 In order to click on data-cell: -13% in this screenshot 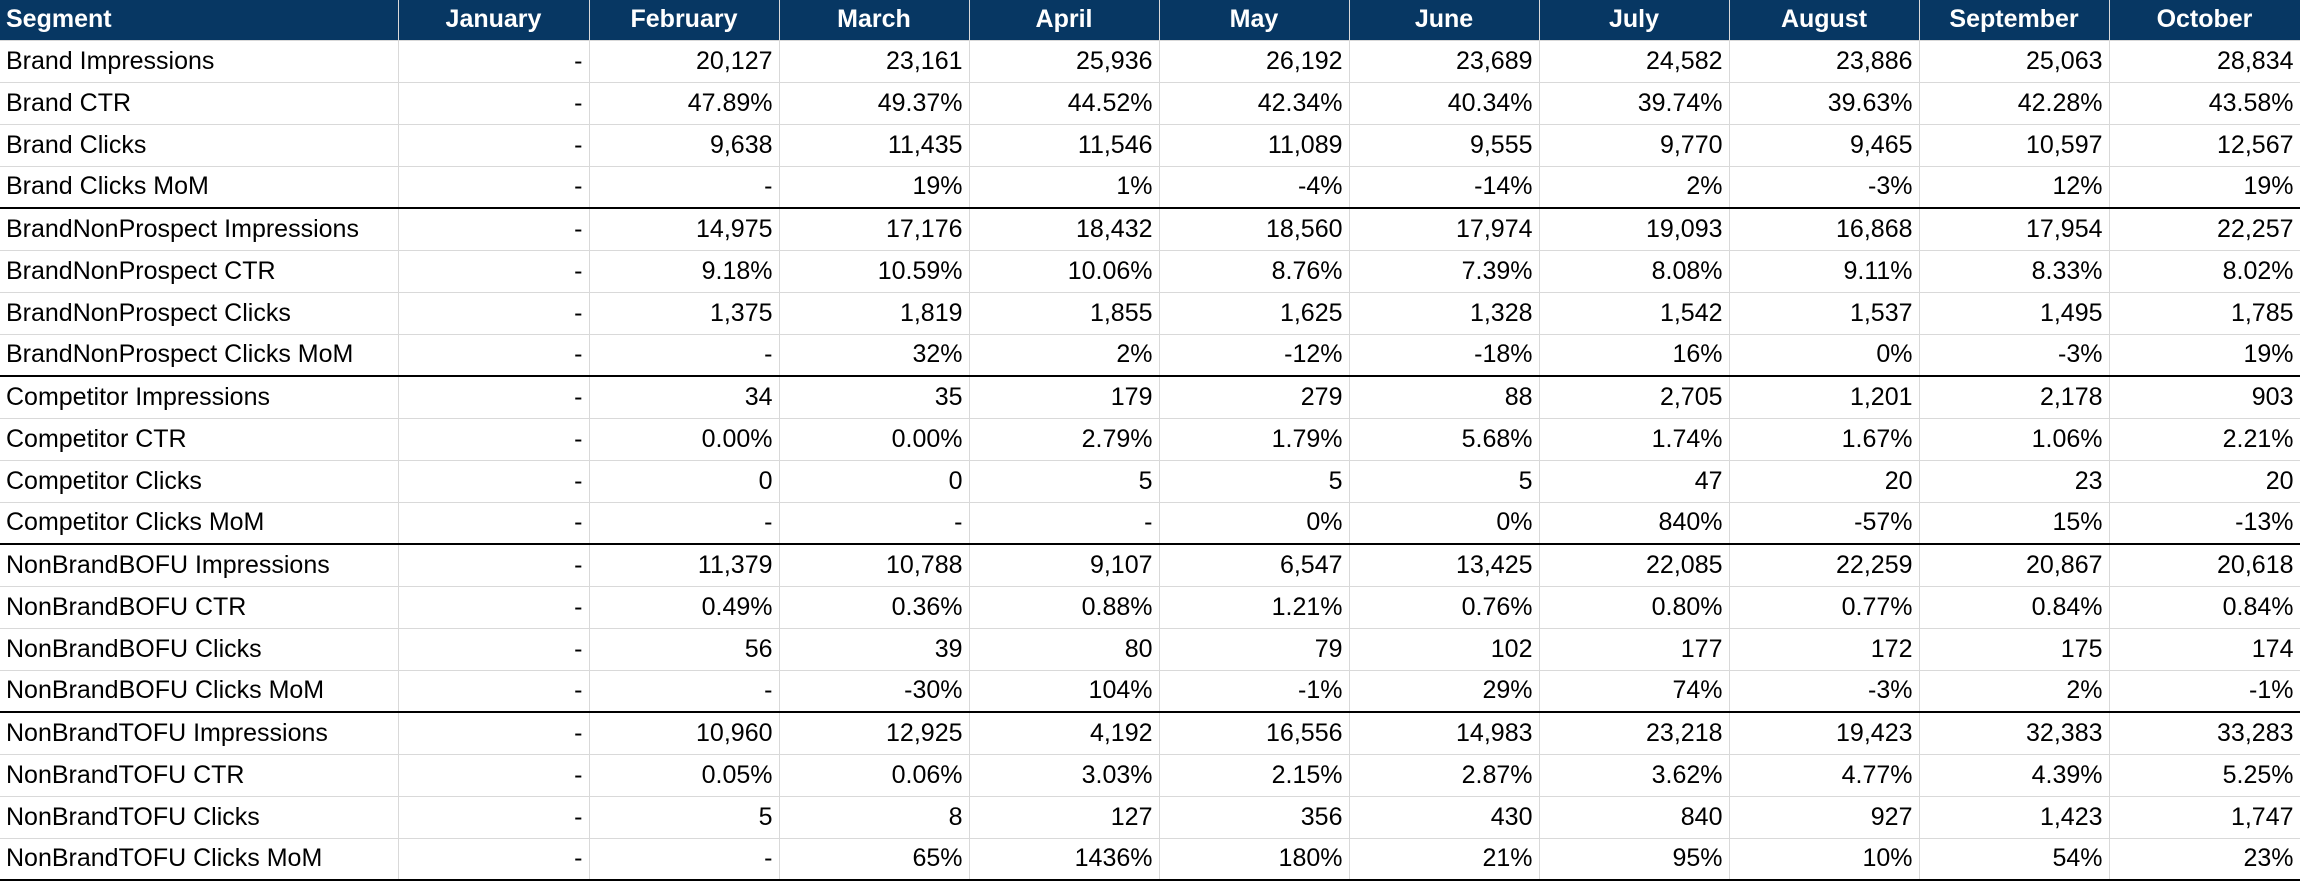, I will do `click(2204, 523)`.